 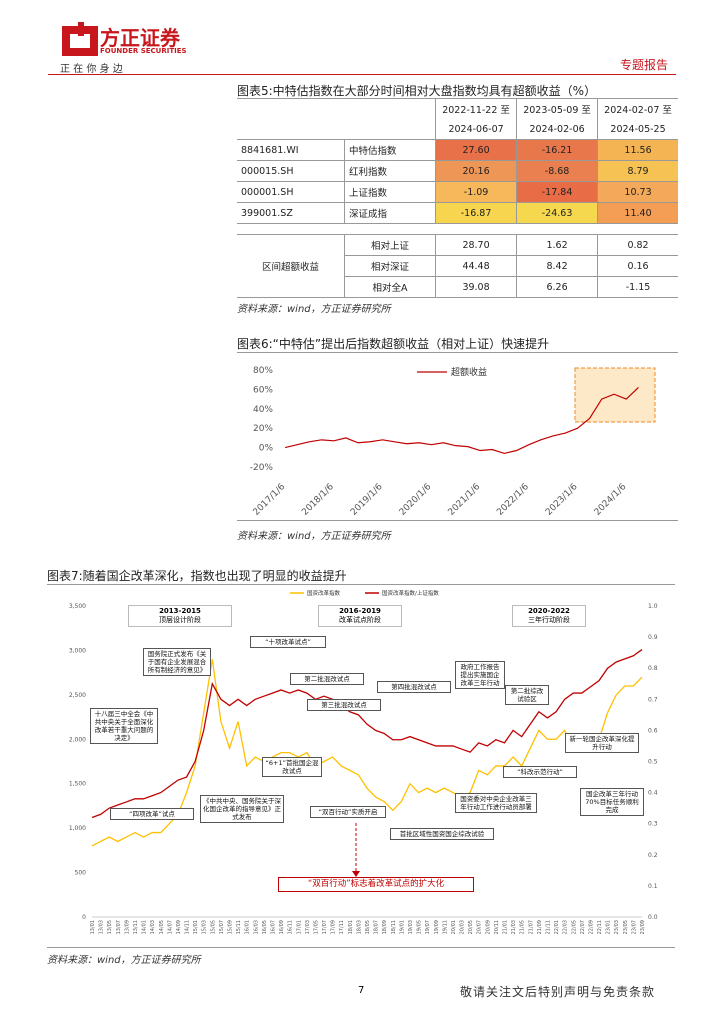 What do you see at coordinates (360, 620) in the screenshot?
I see `phase-name: 改革试点阶段` at bounding box center [360, 620].